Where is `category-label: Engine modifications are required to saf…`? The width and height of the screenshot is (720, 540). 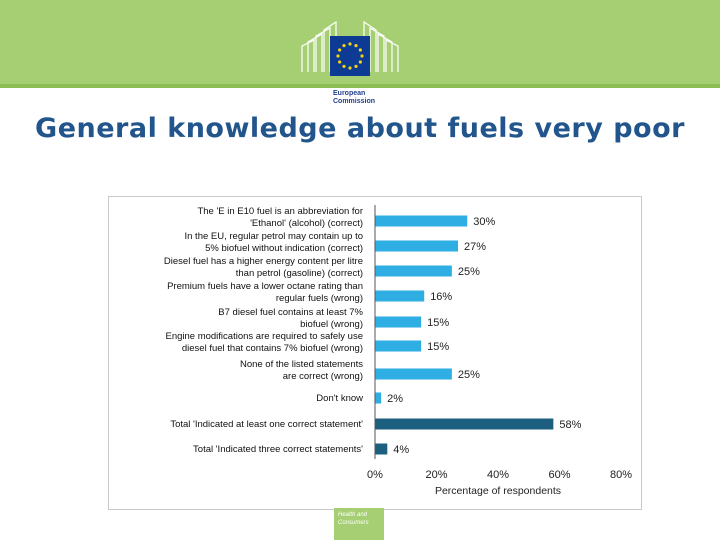
category-label: Engine modifications are required to saf… is located at coordinates (264, 336).